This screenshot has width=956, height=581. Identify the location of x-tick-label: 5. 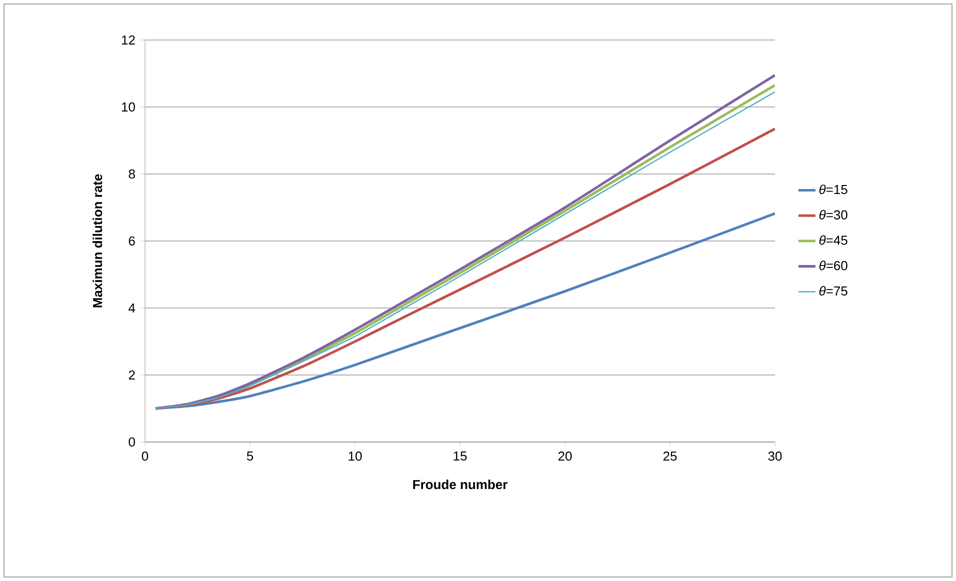
(250, 456).